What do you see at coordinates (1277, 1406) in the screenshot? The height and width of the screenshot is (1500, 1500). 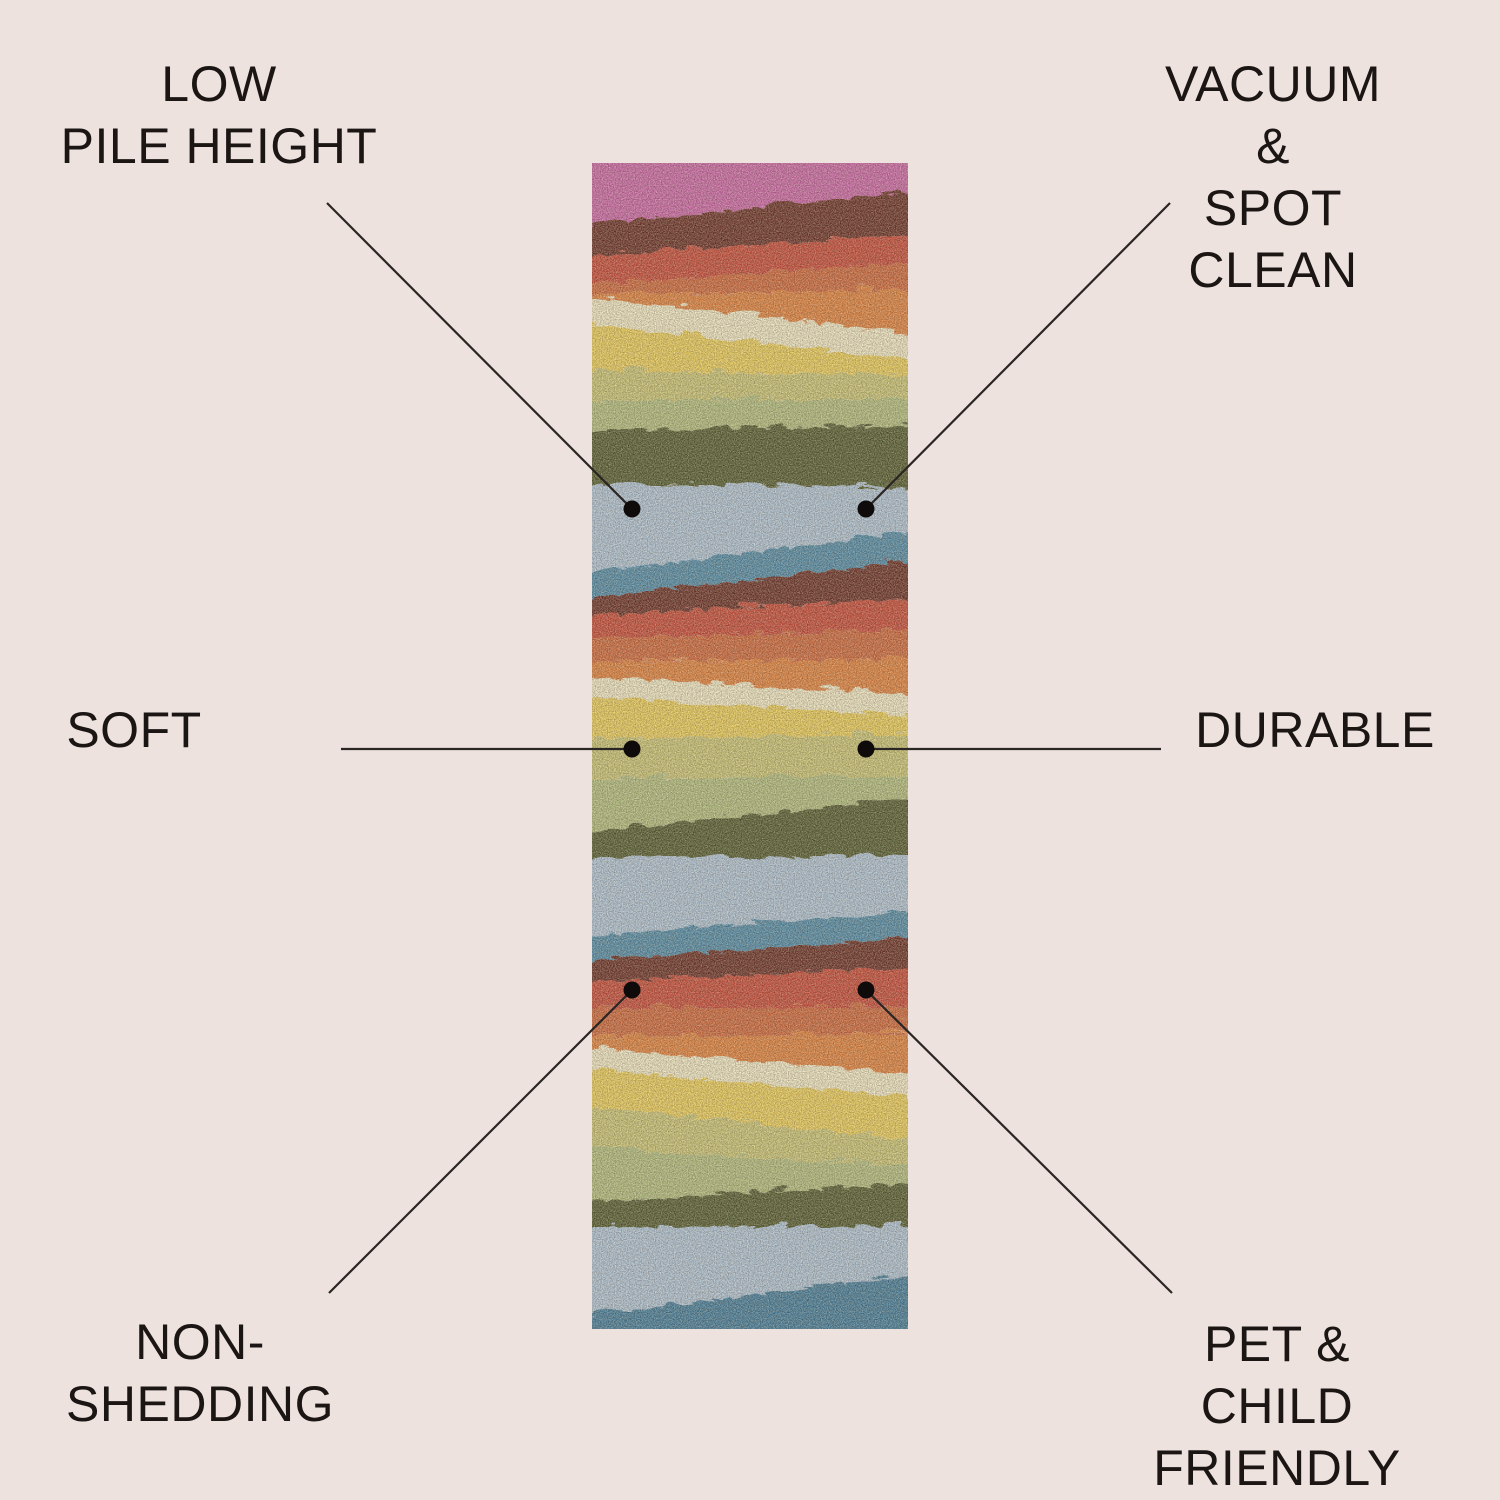 I see `feature-label-pet-child-friendly: PET & CHILD FRIENDLY` at bounding box center [1277, 1406].